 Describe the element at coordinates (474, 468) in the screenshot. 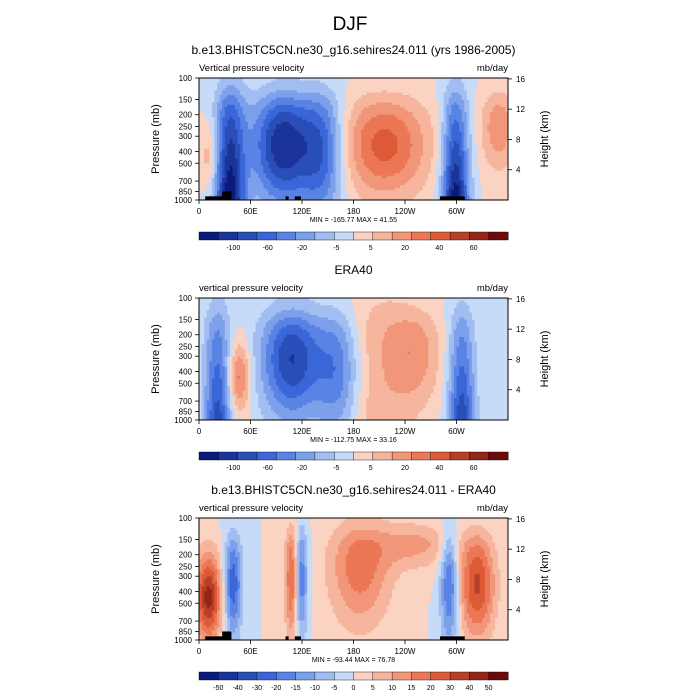

I see `colorbar-label: 60` at that location.